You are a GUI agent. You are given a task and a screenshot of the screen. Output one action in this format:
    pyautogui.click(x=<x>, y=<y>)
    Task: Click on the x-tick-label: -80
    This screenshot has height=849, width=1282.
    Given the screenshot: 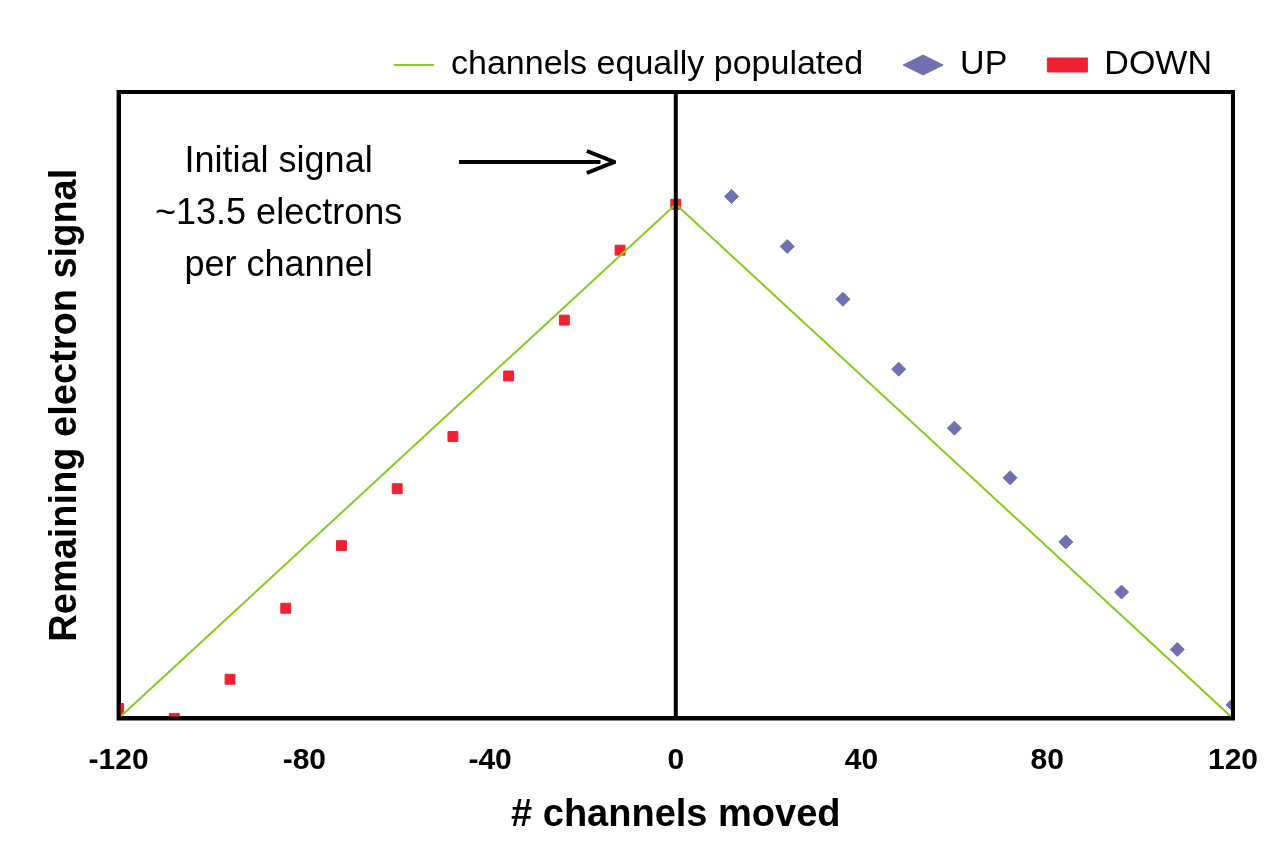 What is the action you would take?
    pyautogui.click(x=304, y=758)
    